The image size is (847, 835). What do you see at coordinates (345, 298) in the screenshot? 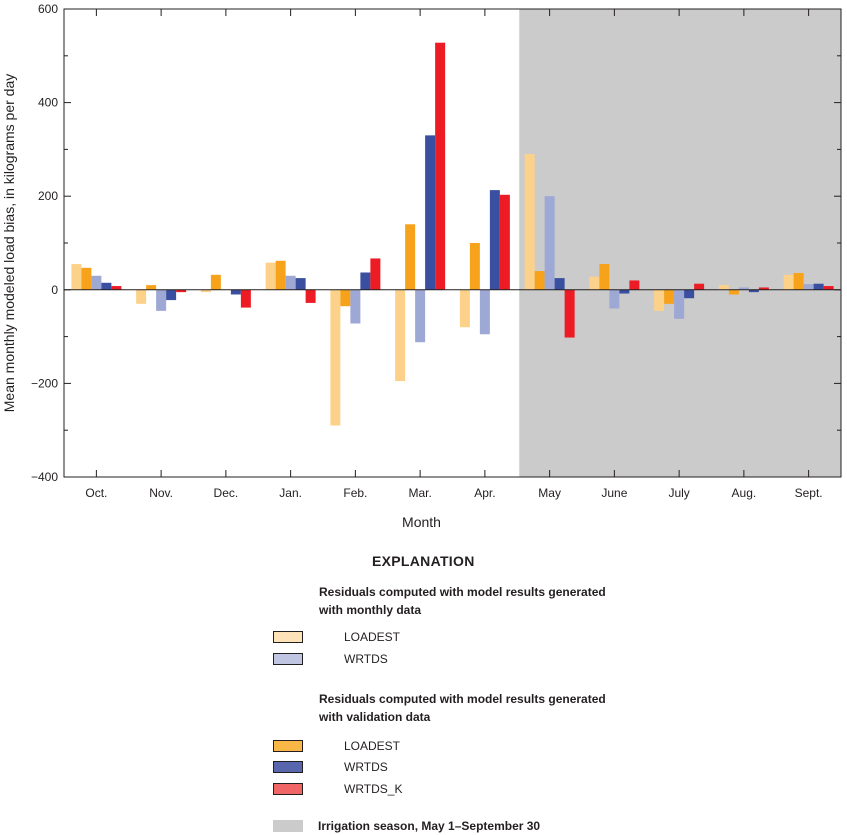
I see `bar-loadest-validation-data-feb` at bounding box center [345, 298].